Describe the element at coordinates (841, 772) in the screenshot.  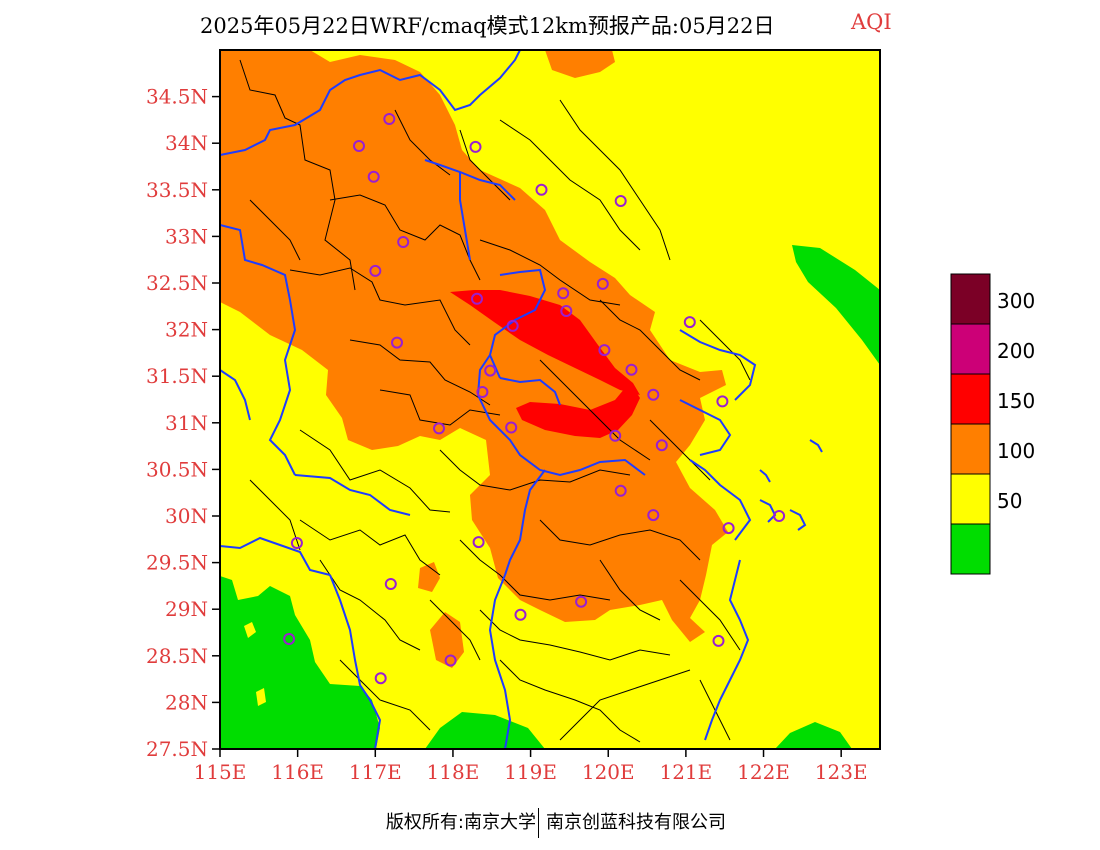
I see `lon-label: 123E` at that location.